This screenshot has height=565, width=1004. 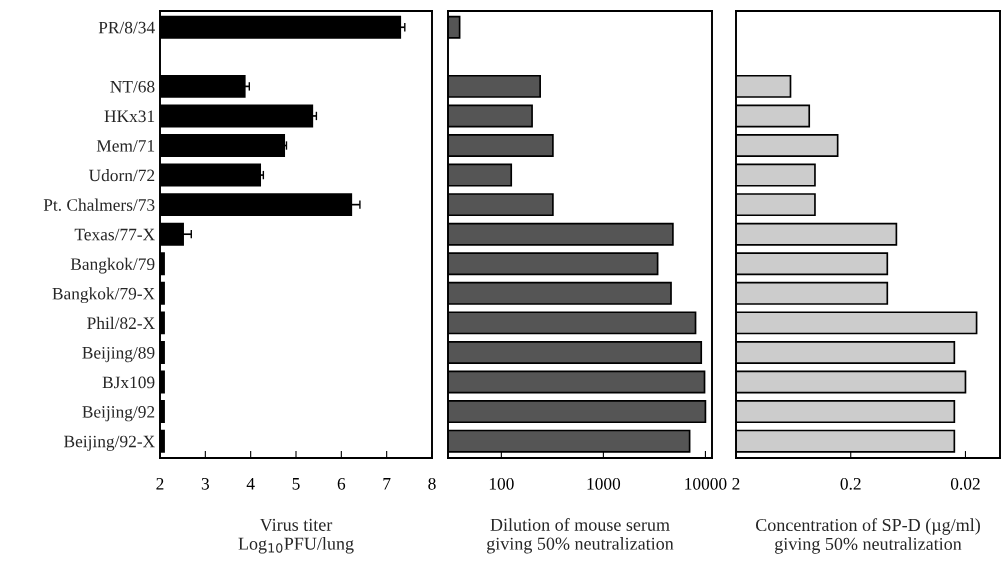 I want to click on y-tick-label: Bangkok/79, so click(x=112, y=265).